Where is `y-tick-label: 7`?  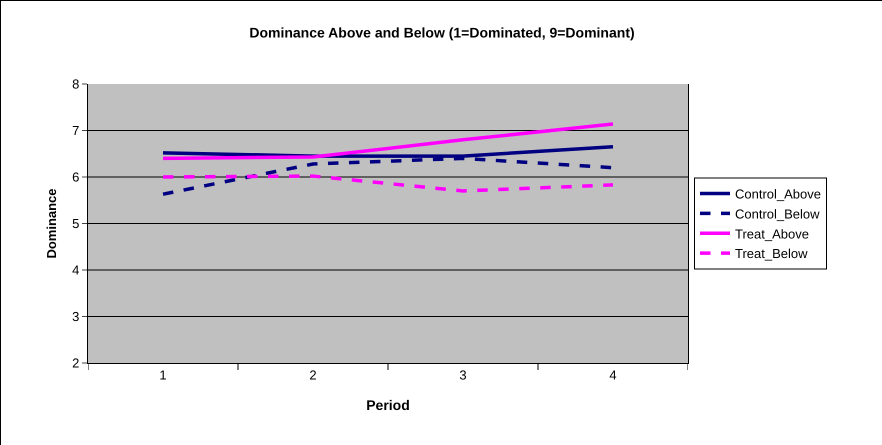
y-tick-label: 7 is located at coordinates (76, 130).